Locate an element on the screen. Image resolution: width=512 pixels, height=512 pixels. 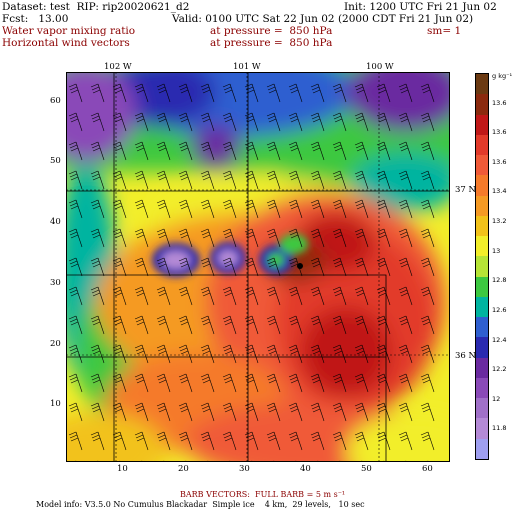
colorbar-label: 13 is located at coordinates (496, 250).